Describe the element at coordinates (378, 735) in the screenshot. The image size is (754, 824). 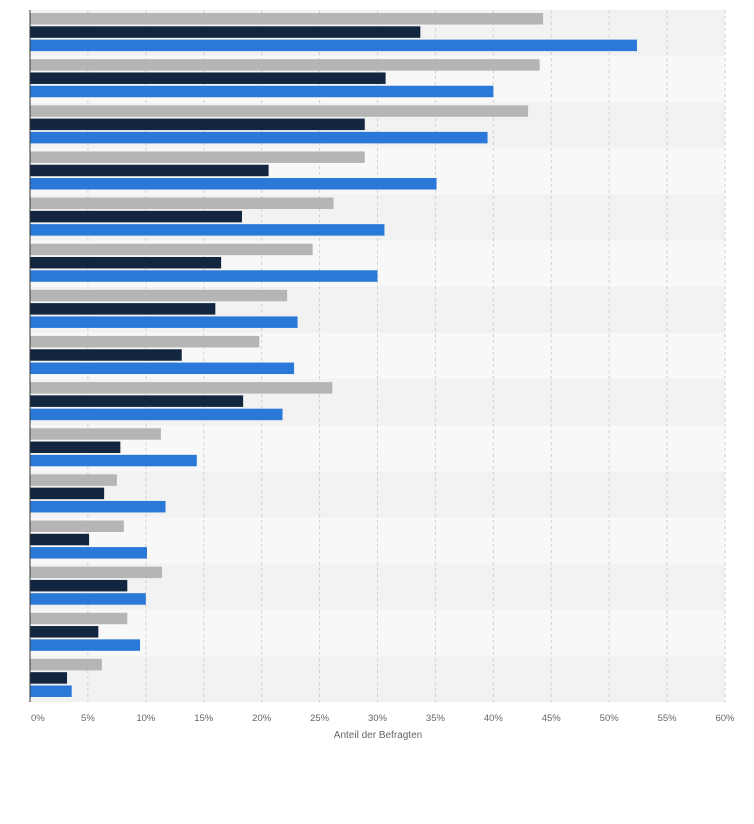
I see `x-axis-label: Anteil der Befragten` at that location.